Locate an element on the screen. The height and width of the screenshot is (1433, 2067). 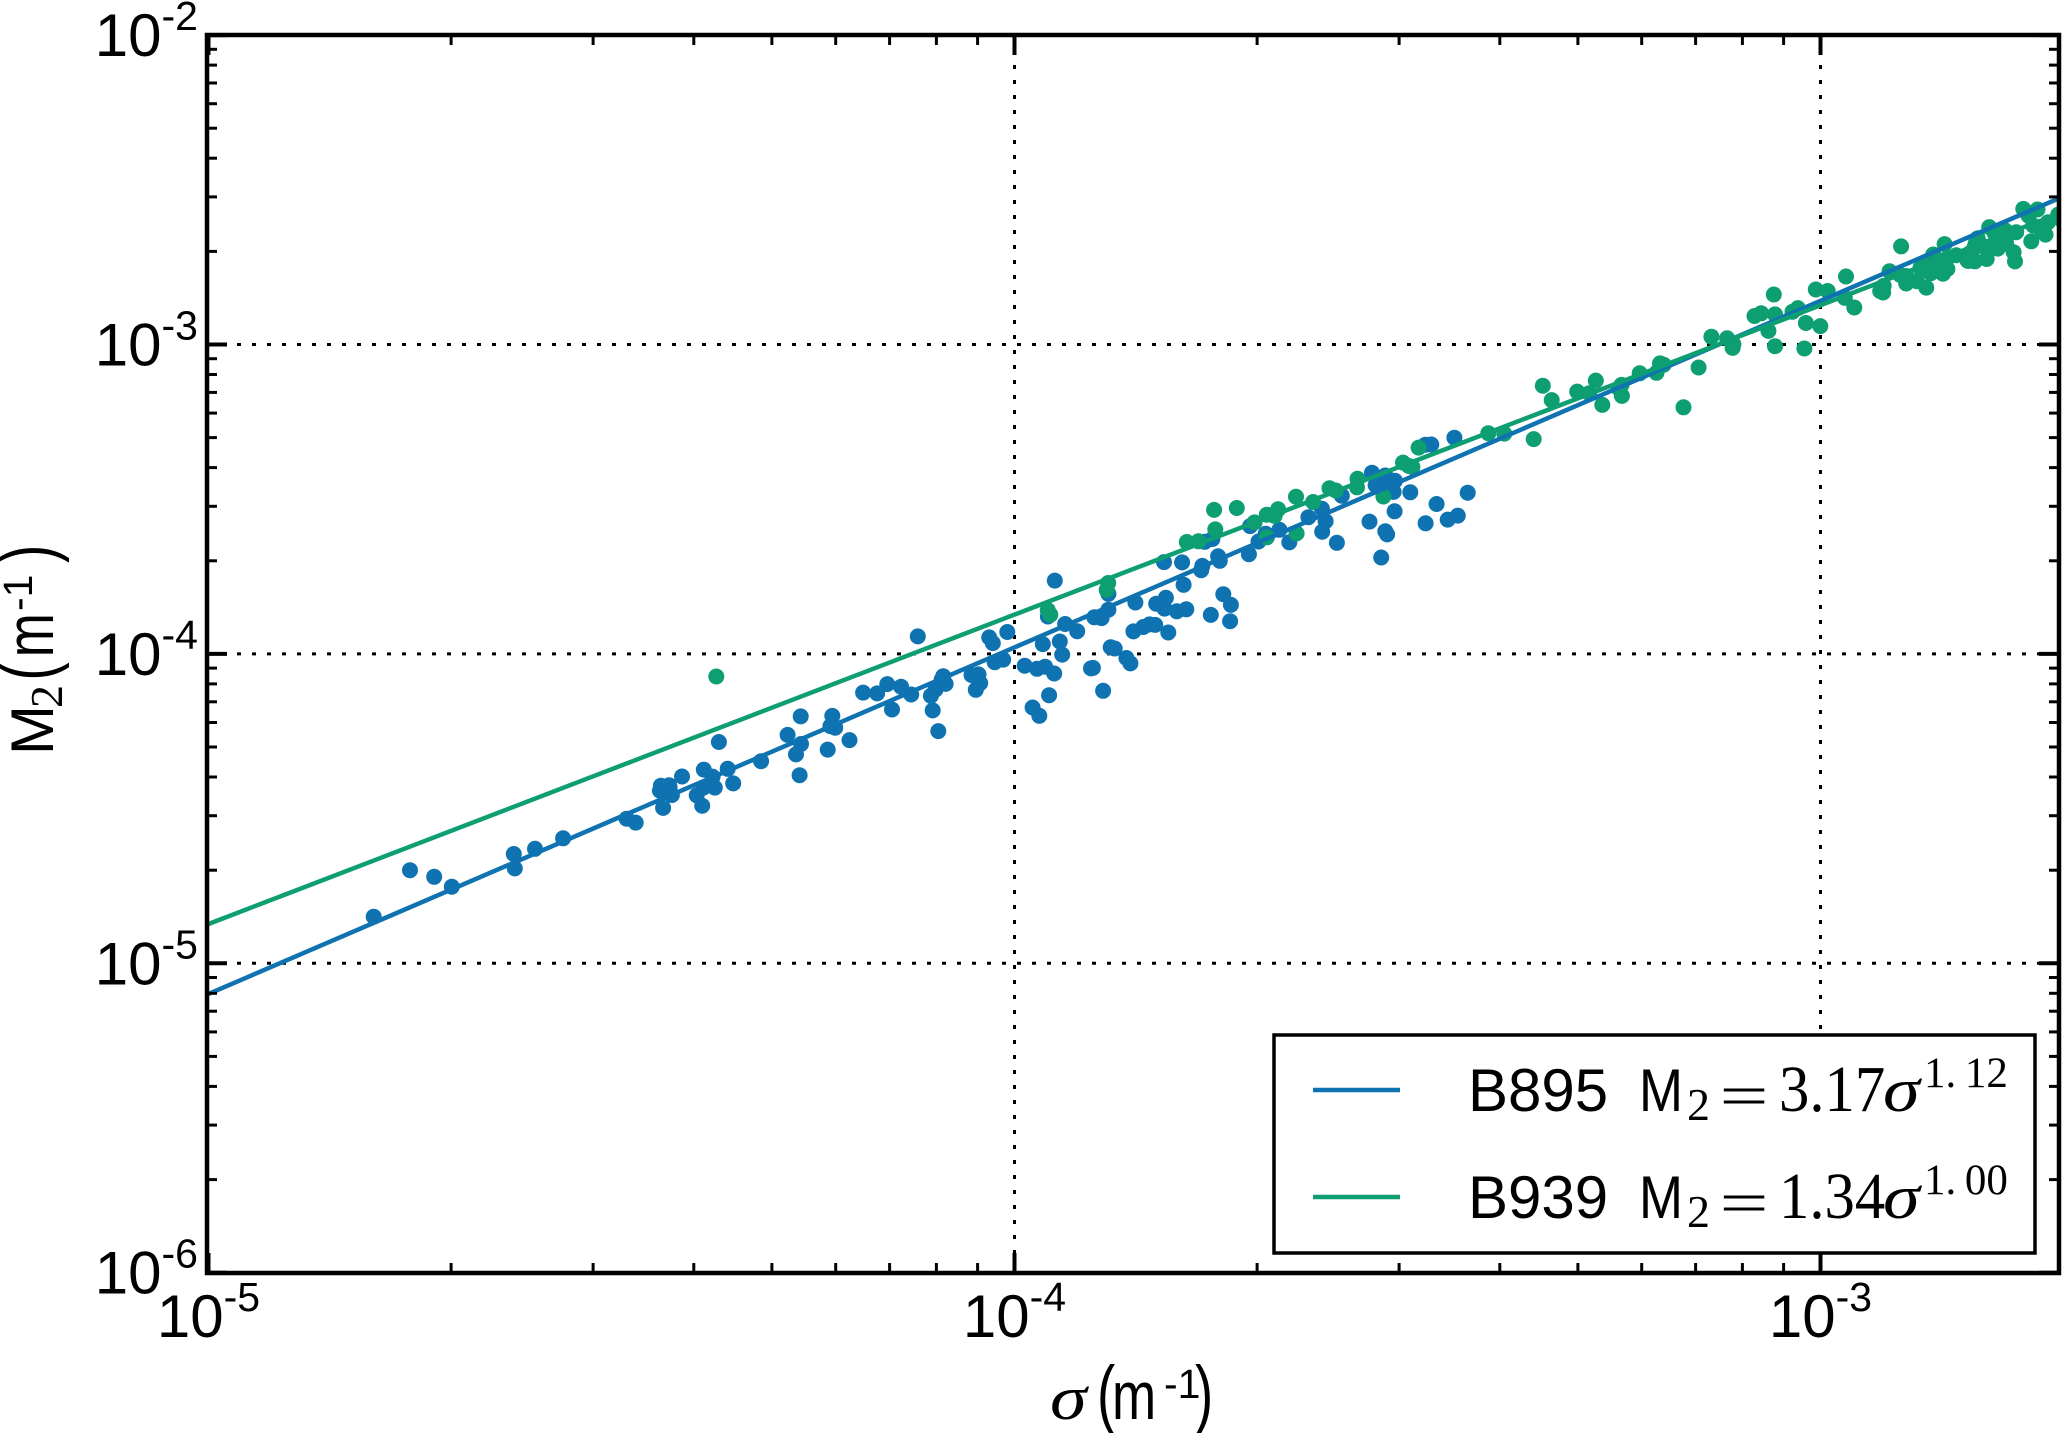
svg-text: 1.34 is located at coordinates (1832, 1196).